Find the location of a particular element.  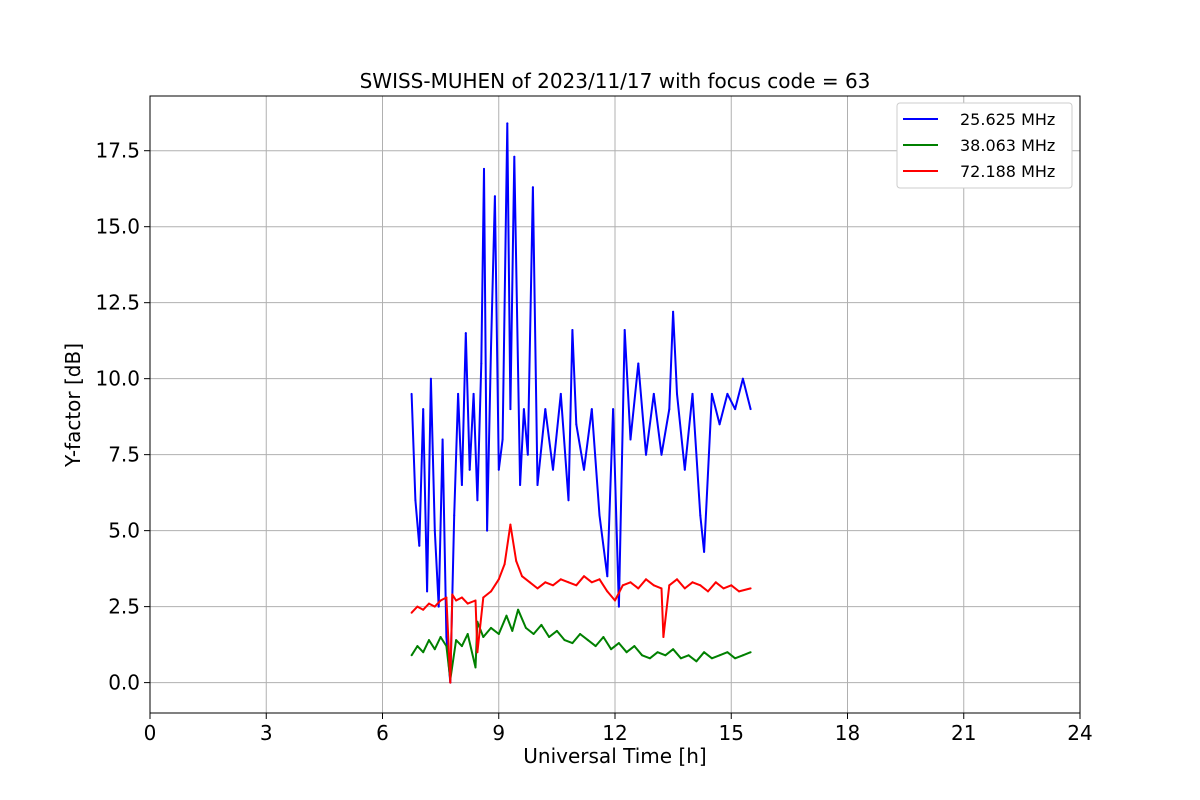

legend-item: 25.625 MHz is located at coordinates (979, 119).